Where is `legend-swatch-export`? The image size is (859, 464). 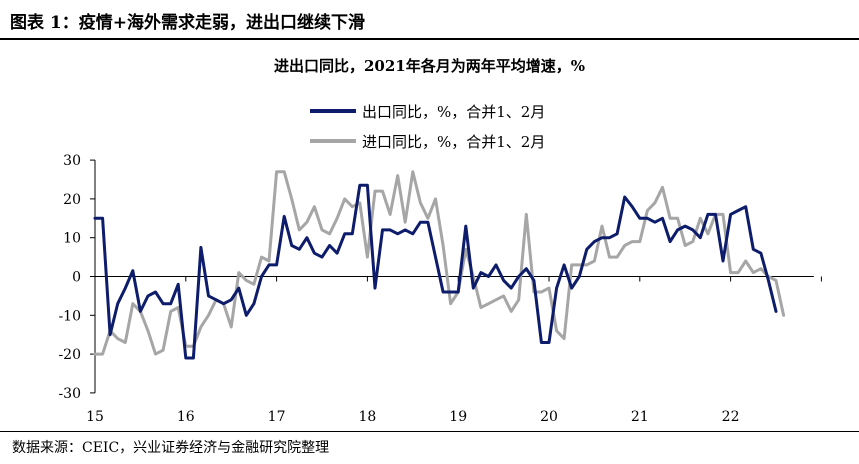 legend-swatch-export is located at coordinates (333, 111).